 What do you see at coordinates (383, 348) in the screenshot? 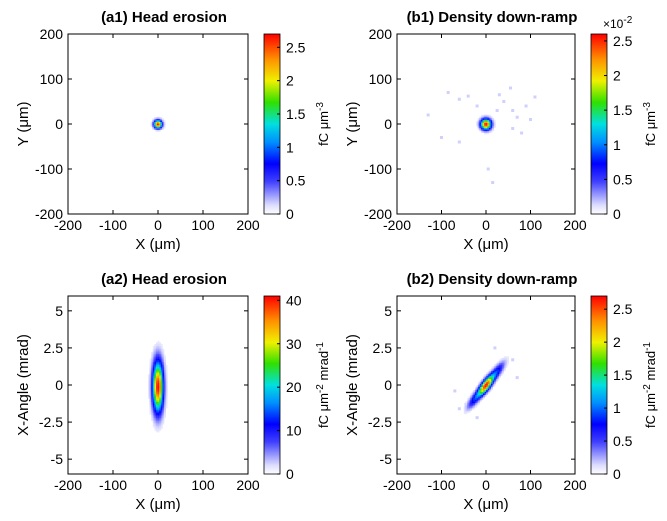
I see `y-tick-label: 2.5` at bounding box center [383, 348].